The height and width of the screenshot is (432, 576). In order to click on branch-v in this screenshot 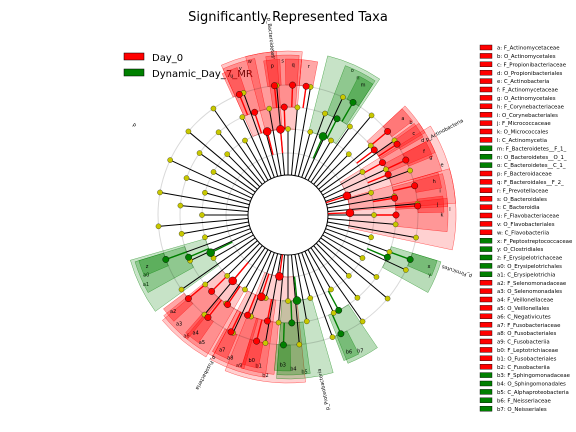, I will do `click(258, 123)`.